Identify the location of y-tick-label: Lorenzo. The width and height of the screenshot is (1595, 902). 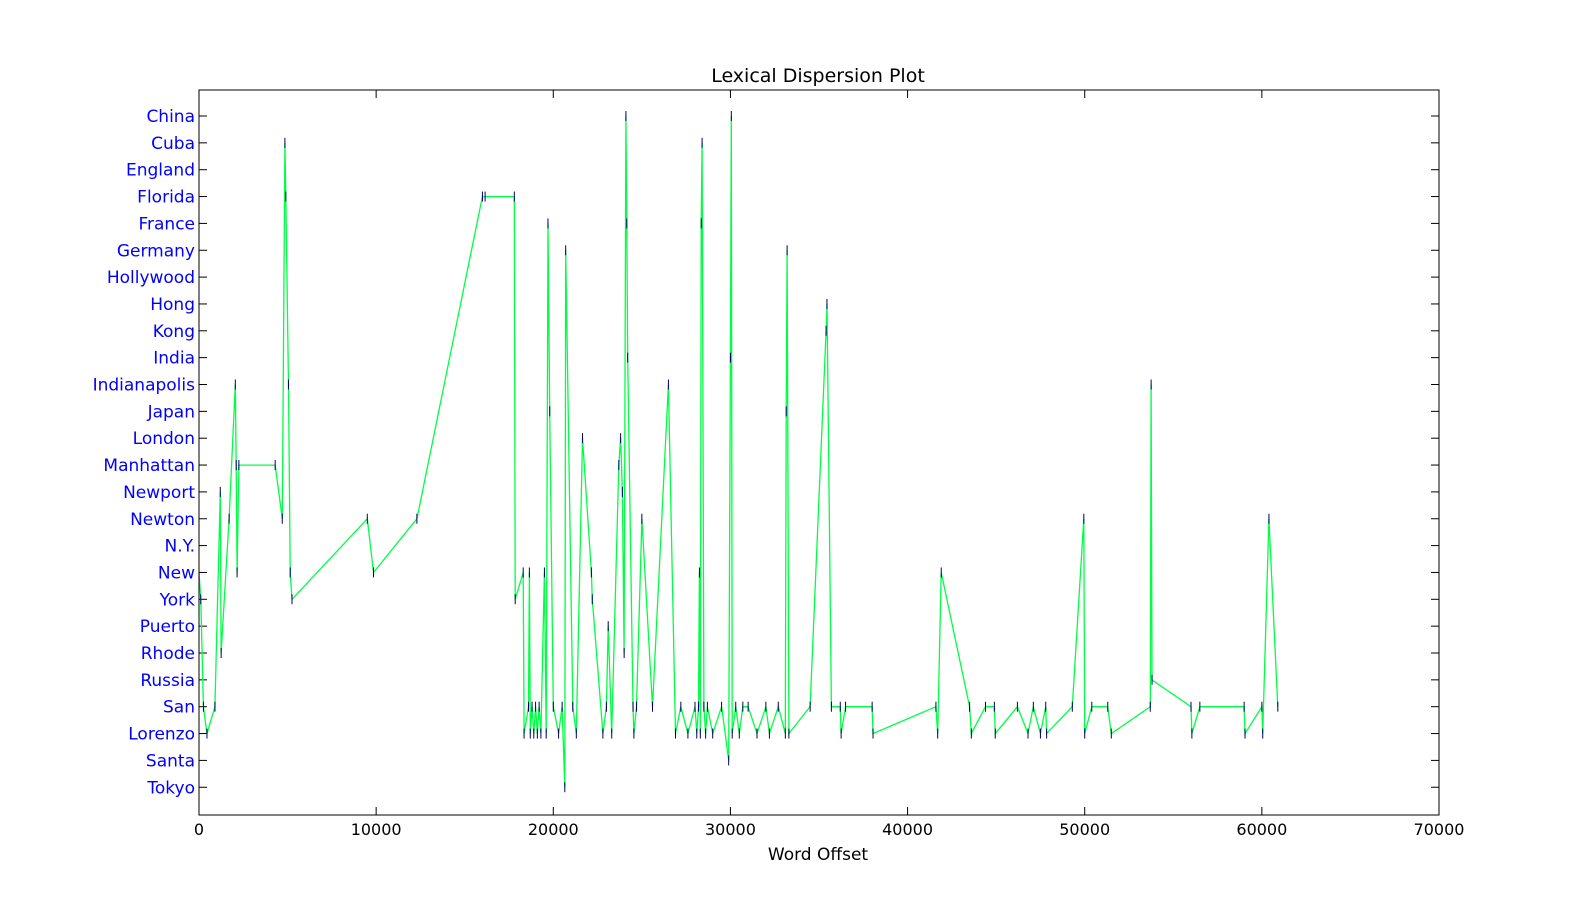
(161, 735).